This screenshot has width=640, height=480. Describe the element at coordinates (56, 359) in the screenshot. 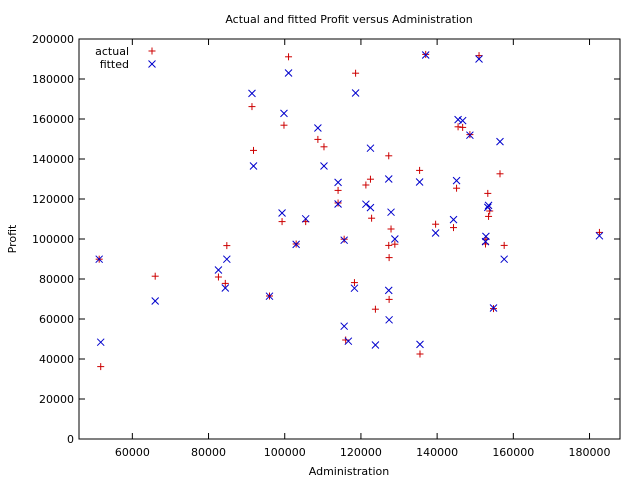

I see `y-tick-label: 40000` at that location.